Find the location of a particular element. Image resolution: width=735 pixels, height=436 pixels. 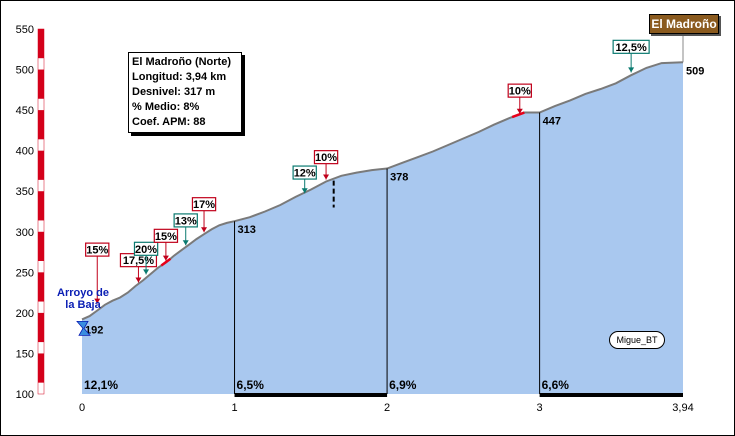

ramp-annotation: 13% is located at coordinates (185, 229).